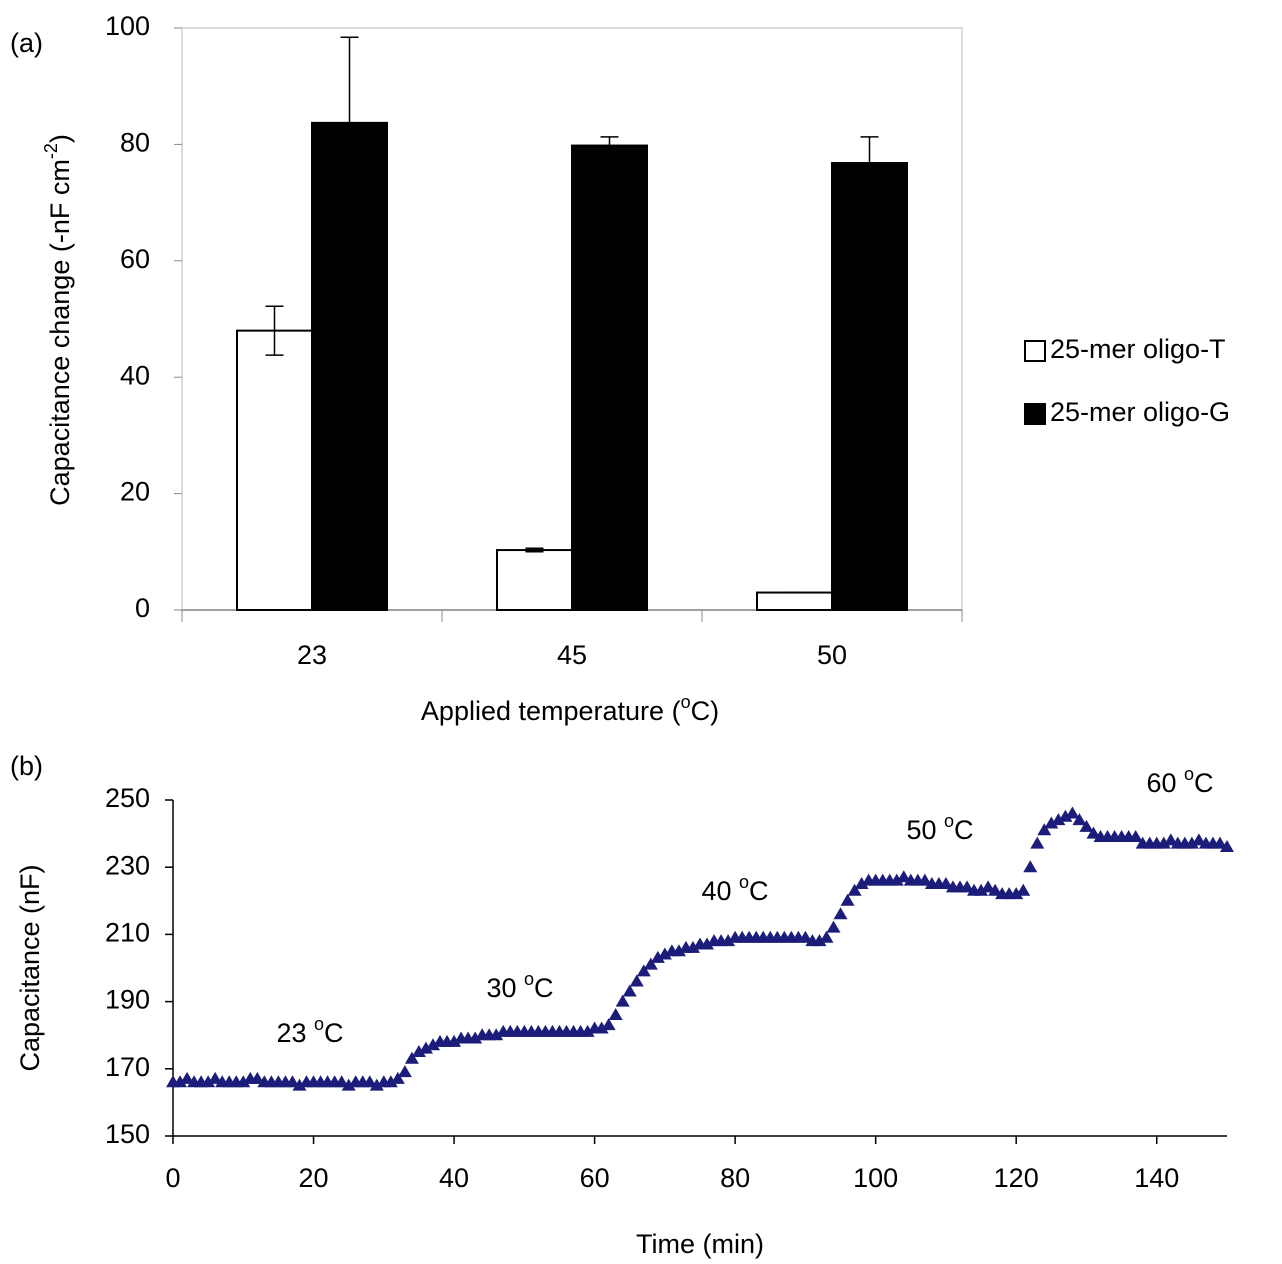 This screenshot has height=1264, width=1282. What do you see at coordinates (314, 1178) in the screenshot?
I see `x-tick-label: 20` at bounding box center [314, 1178].